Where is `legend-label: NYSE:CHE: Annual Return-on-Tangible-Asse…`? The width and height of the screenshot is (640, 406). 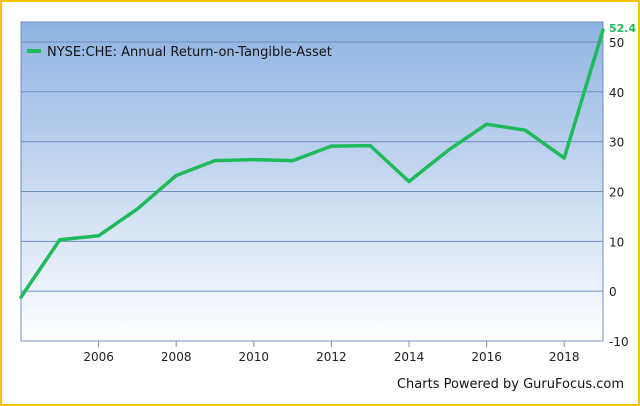
legend-label: NYSE:CHE: Annual Return-on-Tangible-Asse… is located at coordinates (189, 52).